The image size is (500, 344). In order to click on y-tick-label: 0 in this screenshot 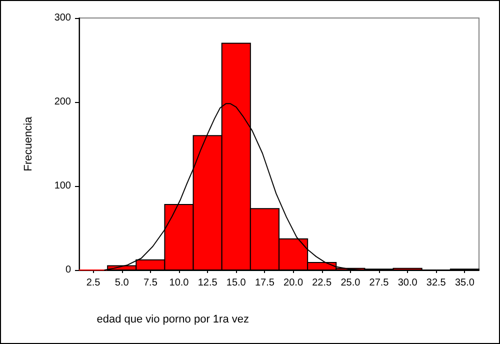, I will do `click(68, 270)`.